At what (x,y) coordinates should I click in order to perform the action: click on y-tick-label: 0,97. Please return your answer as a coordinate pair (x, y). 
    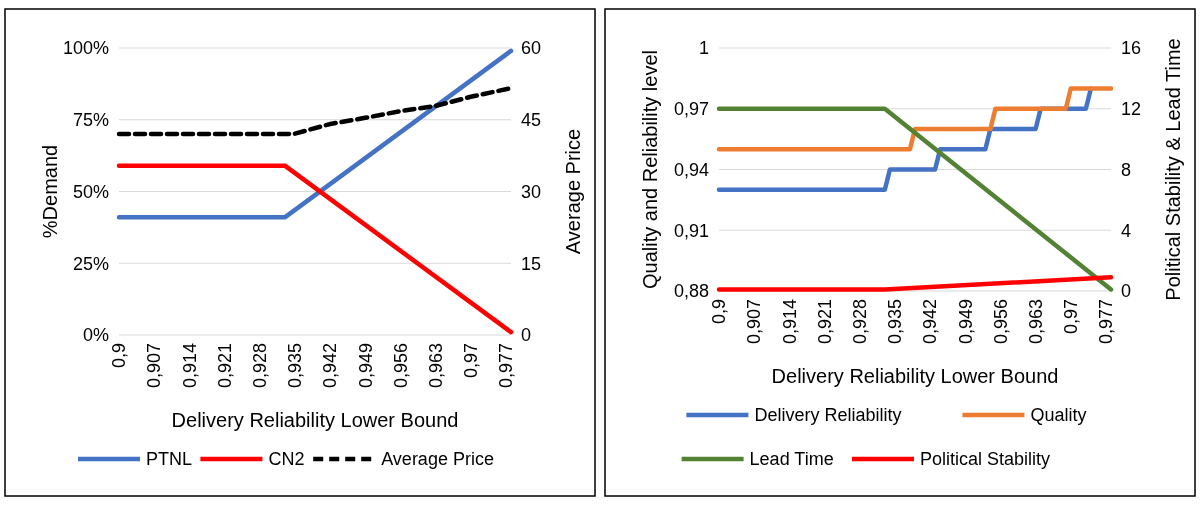
    Looking at the image, I should click on (691, 109).